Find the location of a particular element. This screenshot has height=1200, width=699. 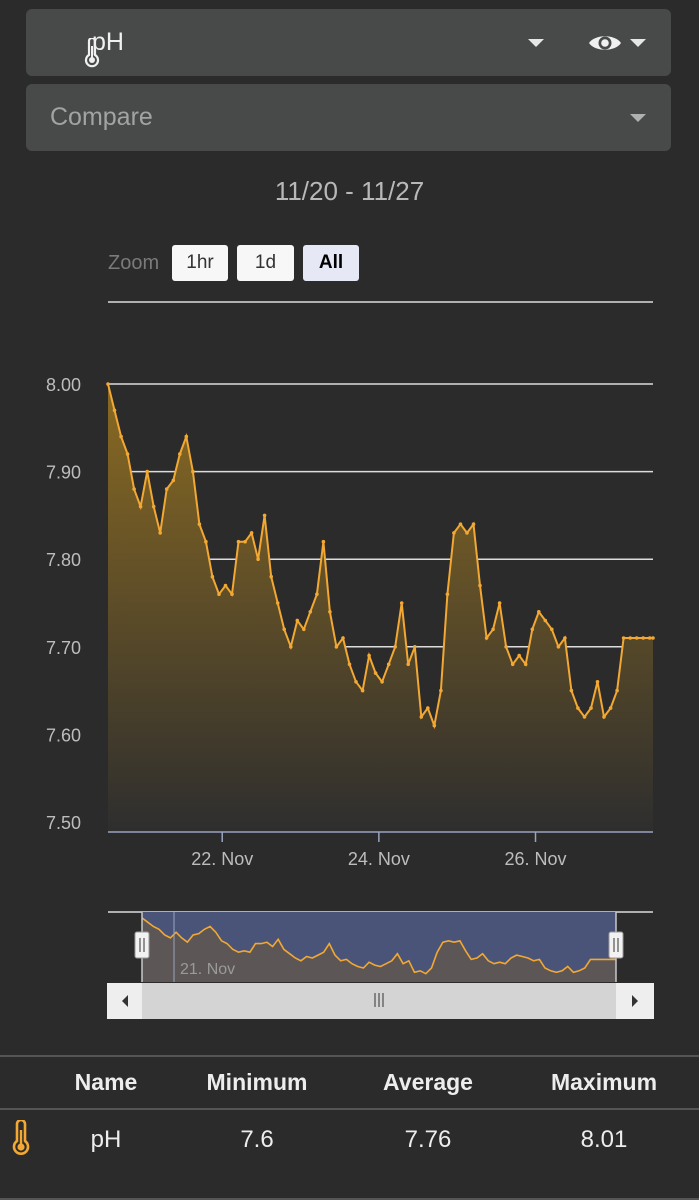

x-tick-label: 24. Nov is located at coordinates (379, 859).